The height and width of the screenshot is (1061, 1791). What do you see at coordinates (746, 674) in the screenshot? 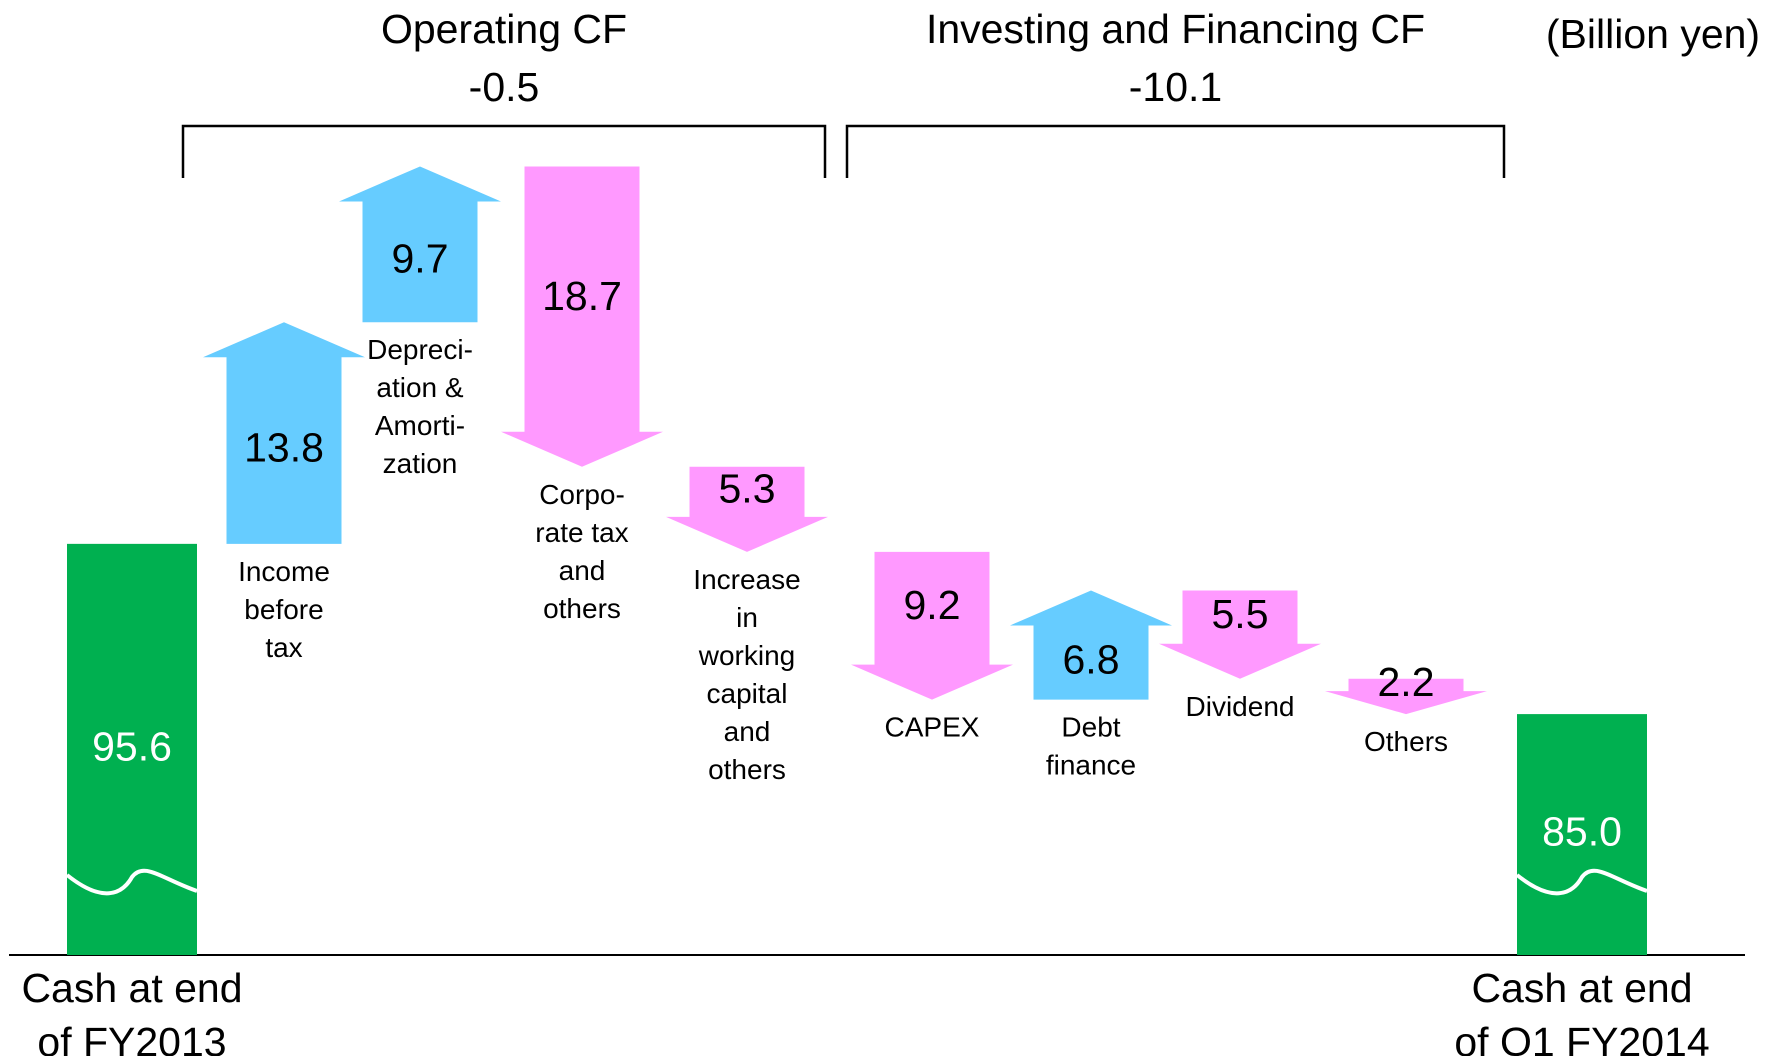
I see `category-label: Increase in working capital and others` at bounding box center [746, 674].